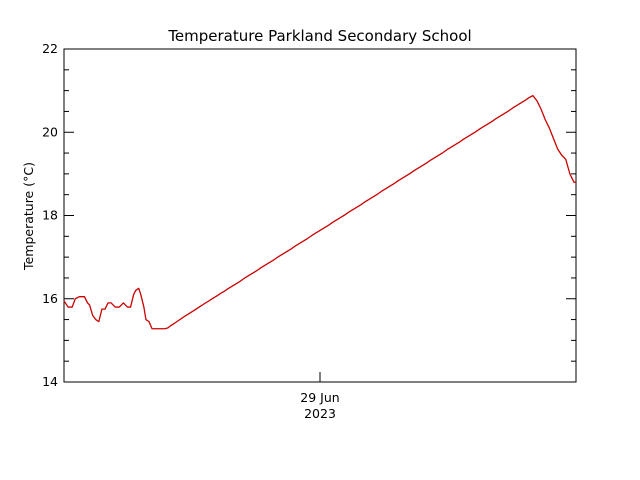  Describe the element at coordinates (28, 216) in the screenshot. I see `y-axis-label: Temperature (°C)` at that location.